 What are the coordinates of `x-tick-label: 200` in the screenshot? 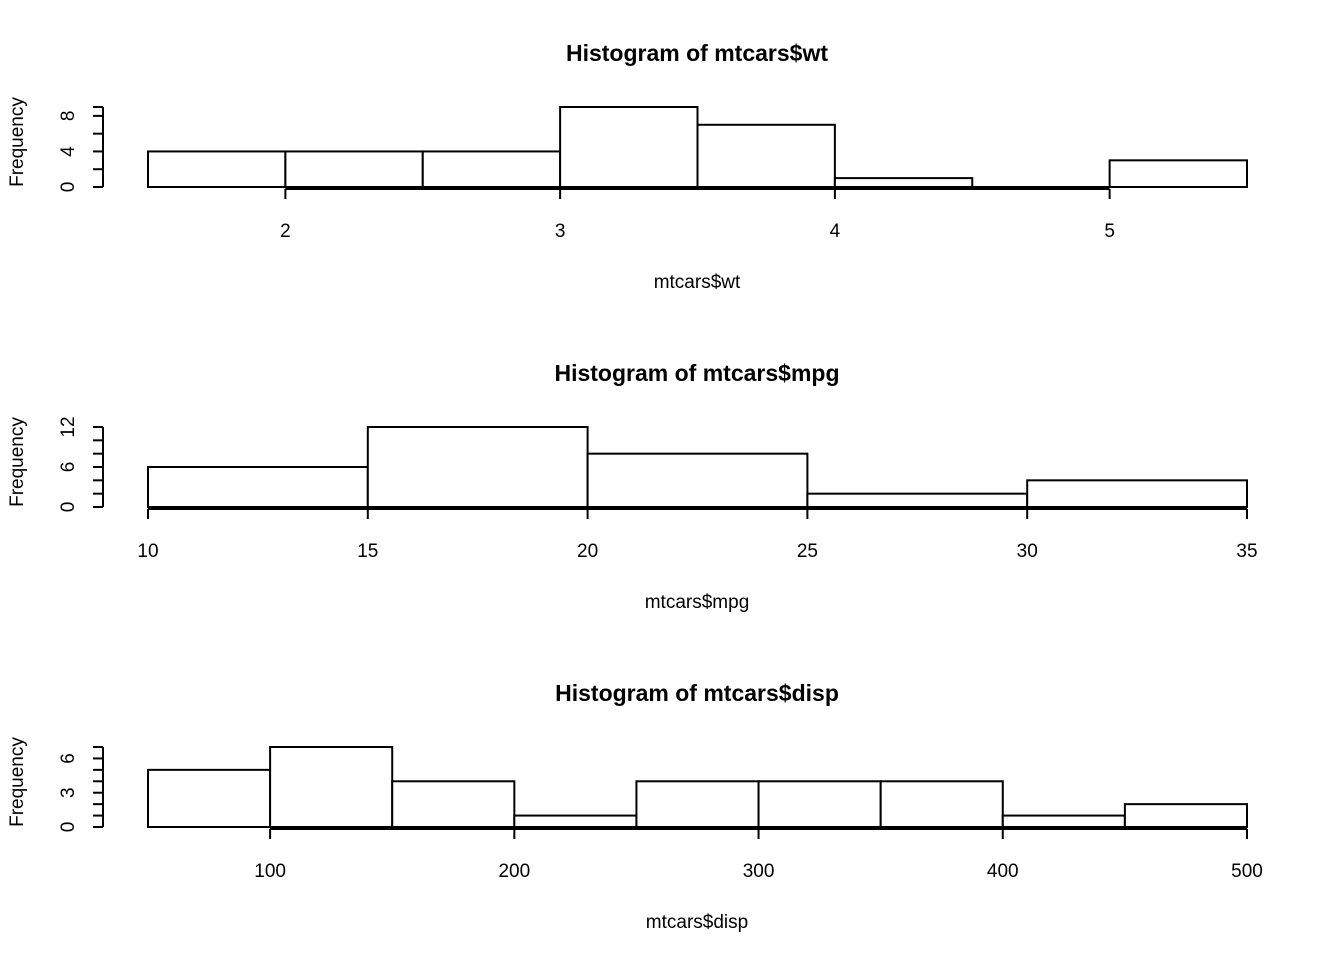 It's located at (514, 871).